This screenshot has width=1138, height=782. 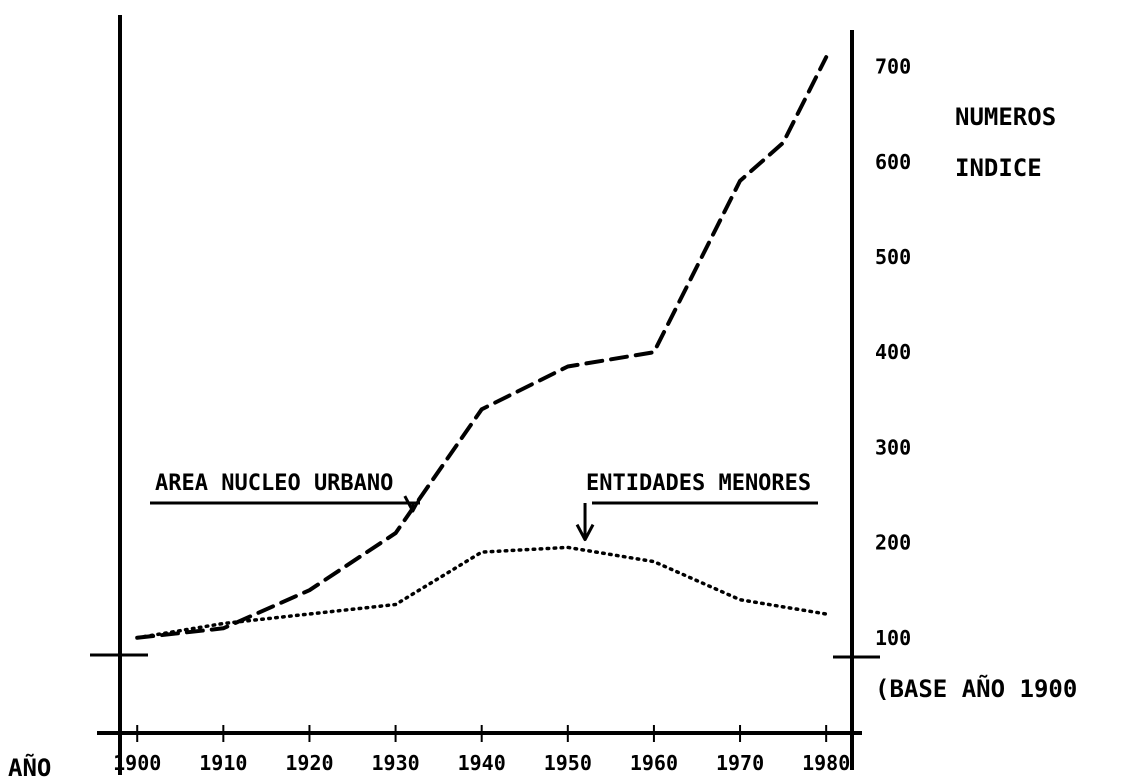 What do you see at coordinates (698, 483) in the screenshot?
I see `entidades-menores-annotation-label: ENTIDADES MENORES` at bounding box center [698, 483].